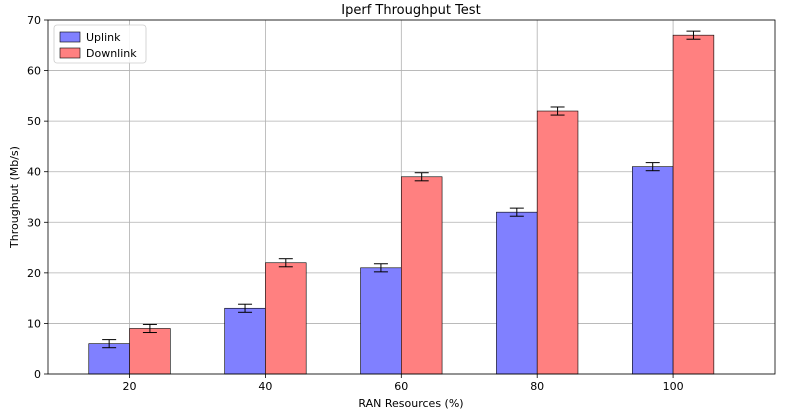  What do you see at coordinates (34, 172) in the screenshot?
I see `y-tick-label: 40` at bounding box center [34, 172].